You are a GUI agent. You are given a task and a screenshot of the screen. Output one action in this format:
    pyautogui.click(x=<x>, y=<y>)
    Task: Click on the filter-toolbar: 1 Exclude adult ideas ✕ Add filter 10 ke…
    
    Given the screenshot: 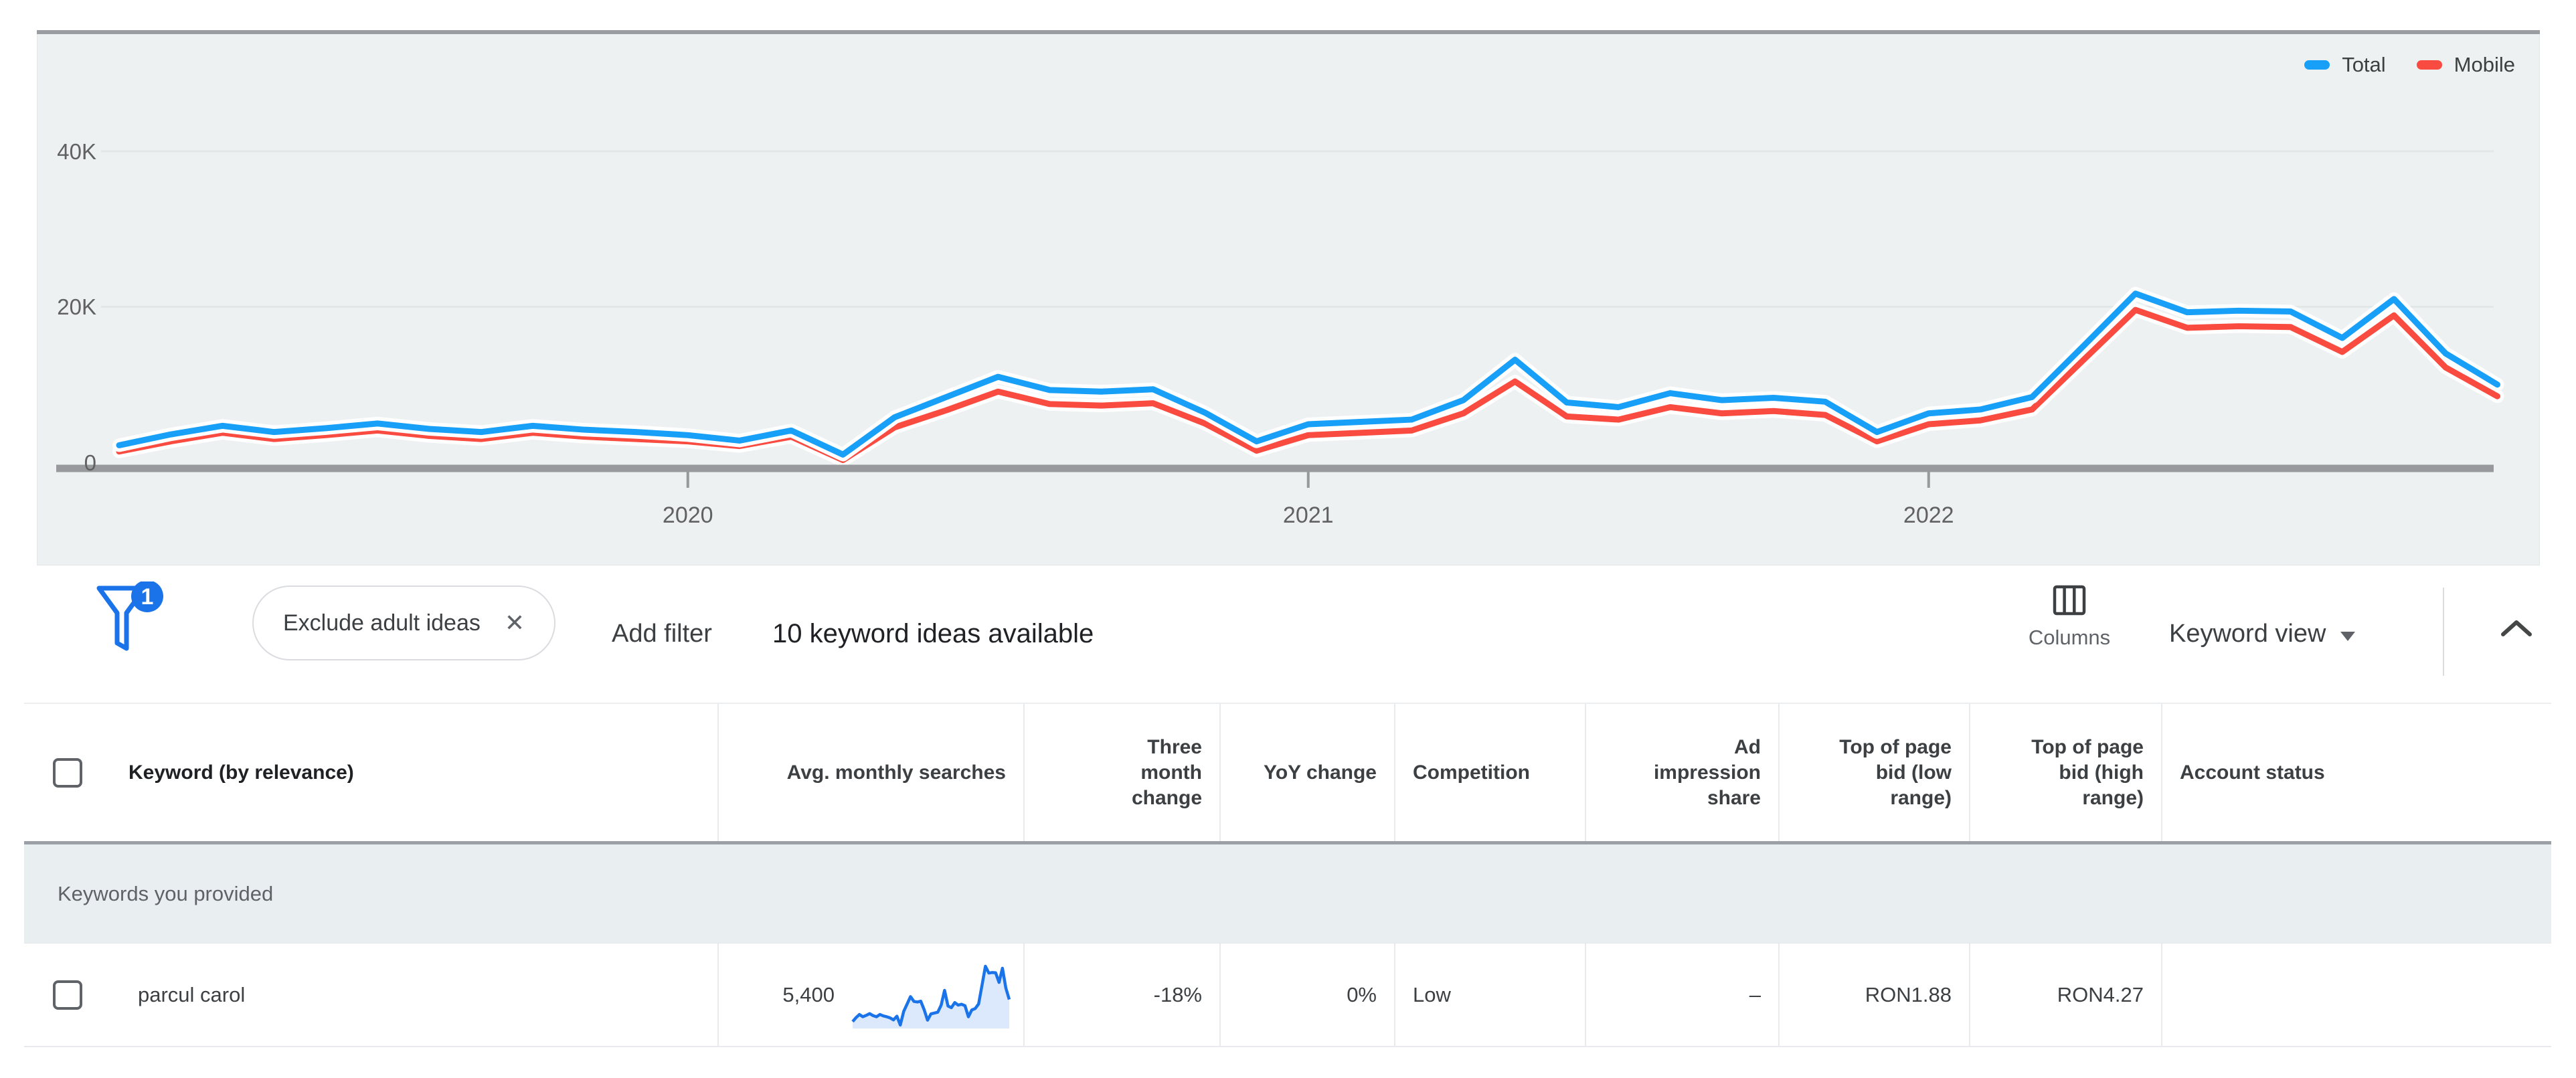 What is the action you would take?
    pyautogui.click(x=1288, y=634)
    